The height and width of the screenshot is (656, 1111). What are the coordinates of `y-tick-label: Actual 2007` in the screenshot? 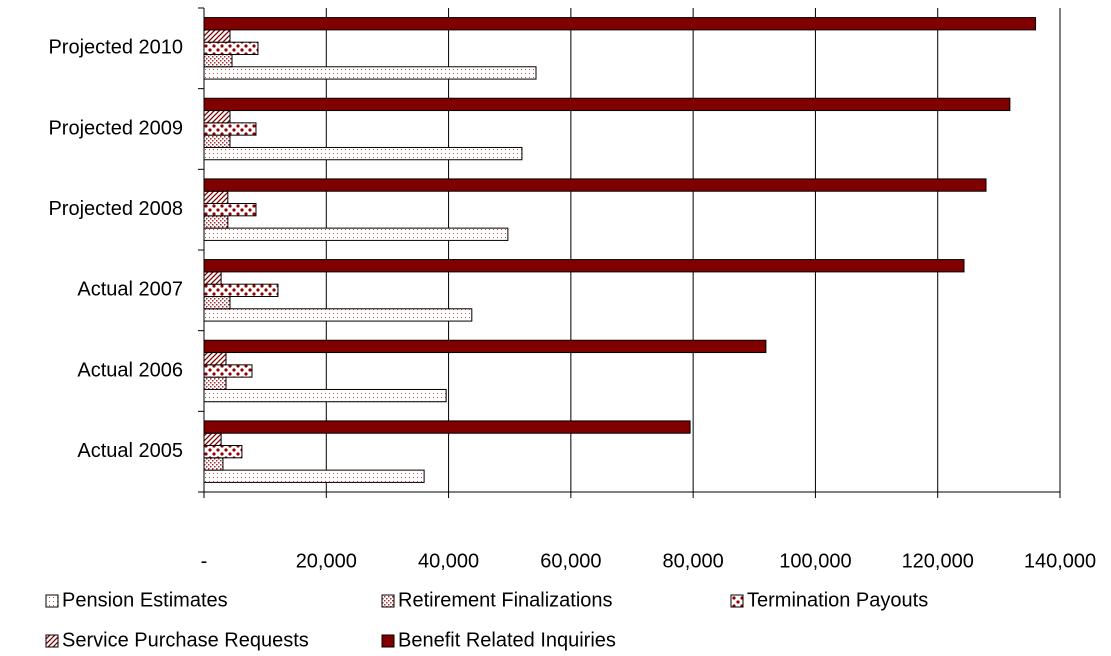 It's located at (130, 290).